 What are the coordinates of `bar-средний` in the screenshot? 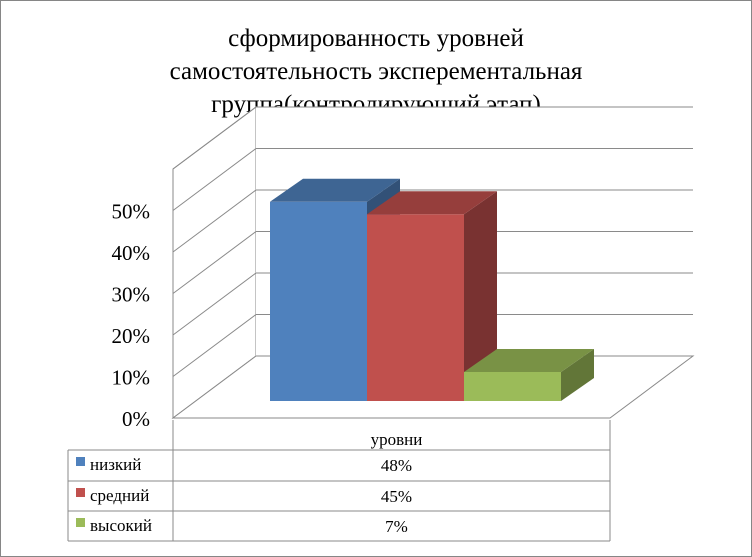 It's located at (432, 296).